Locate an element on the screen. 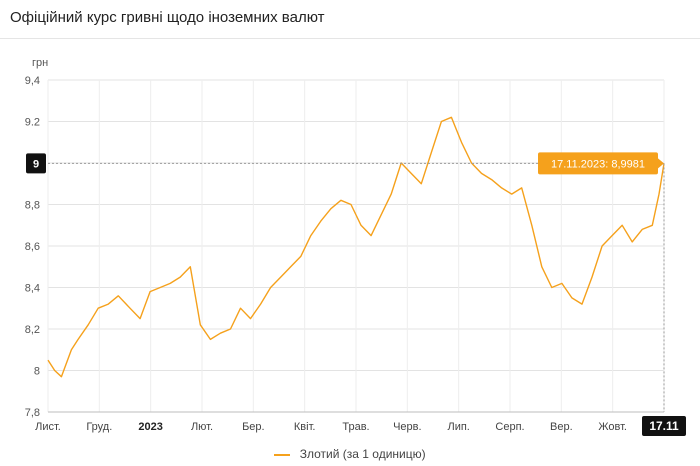  y-tick-label: 8,2 is located at coordinates (32, 330).